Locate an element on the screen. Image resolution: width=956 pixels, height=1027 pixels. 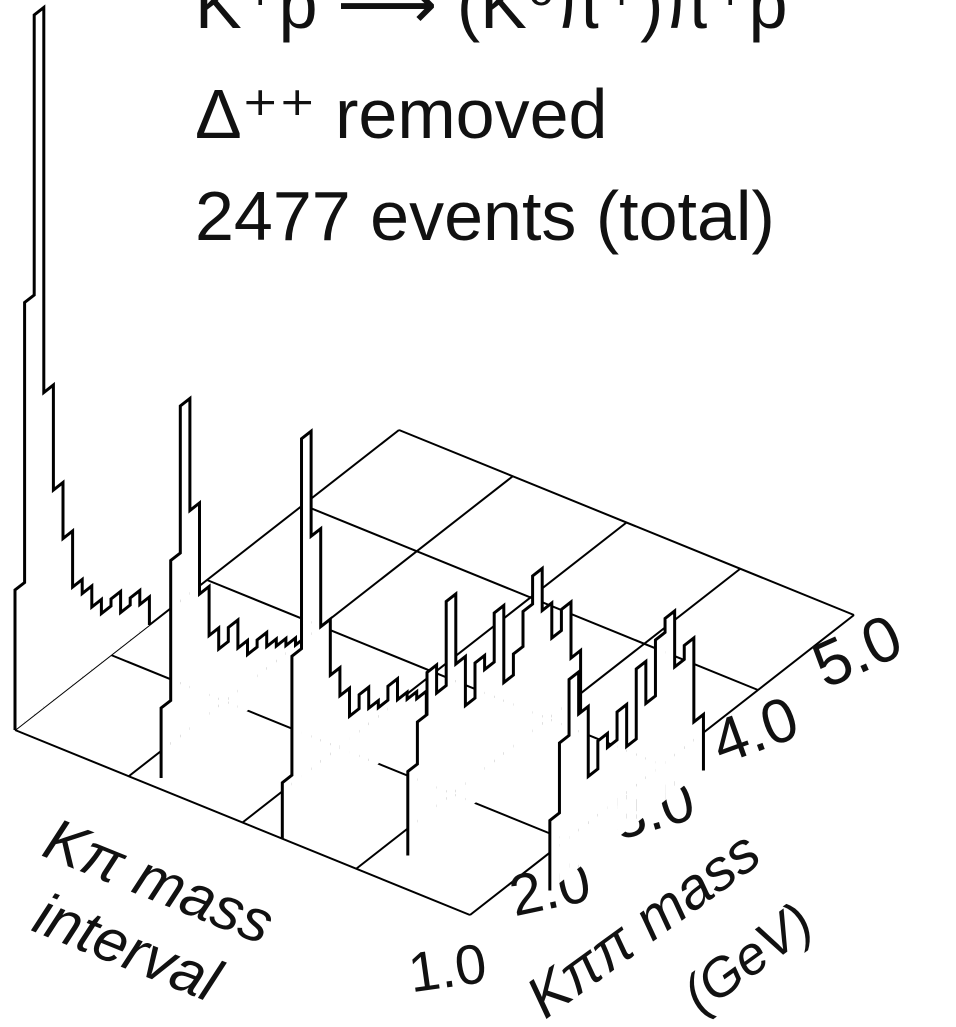
x-tick-label: 1.0 is located at coordinates (447, 967).